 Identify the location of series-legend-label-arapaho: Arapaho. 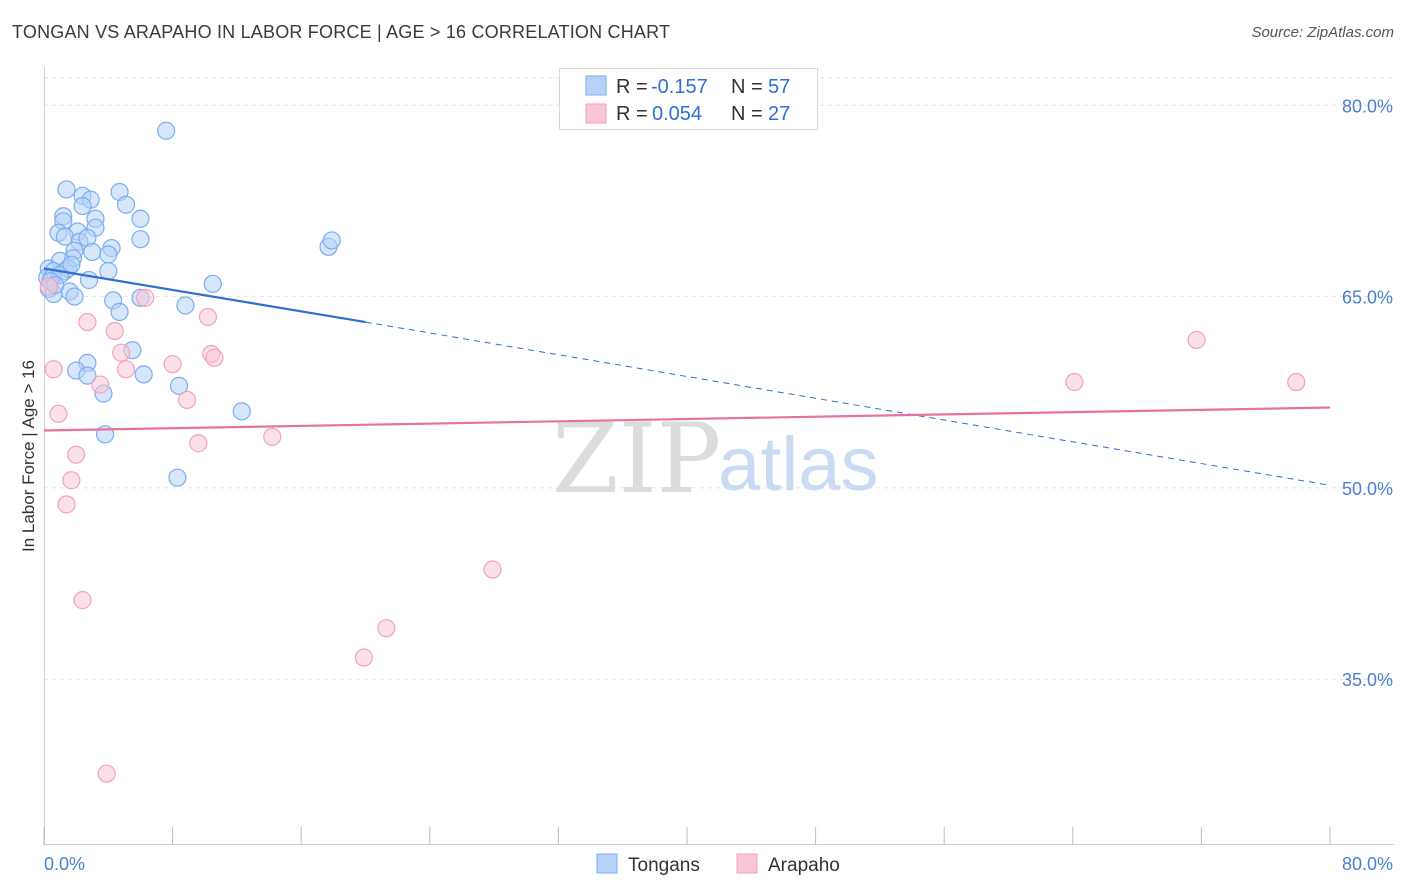
(804, 865).